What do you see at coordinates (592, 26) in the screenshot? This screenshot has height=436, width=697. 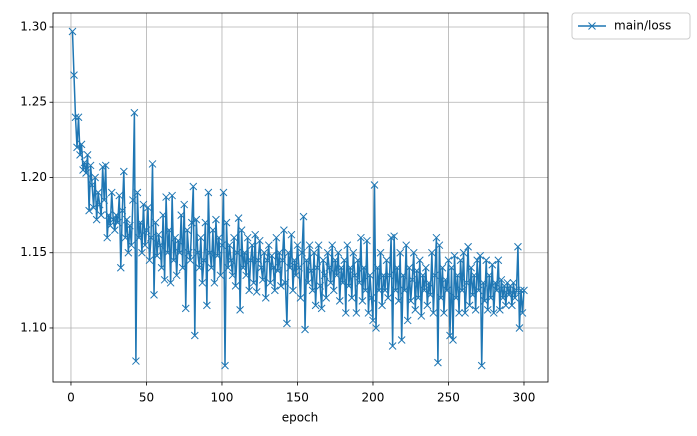 I see `legend-marker` at bounding box center [592, 26].